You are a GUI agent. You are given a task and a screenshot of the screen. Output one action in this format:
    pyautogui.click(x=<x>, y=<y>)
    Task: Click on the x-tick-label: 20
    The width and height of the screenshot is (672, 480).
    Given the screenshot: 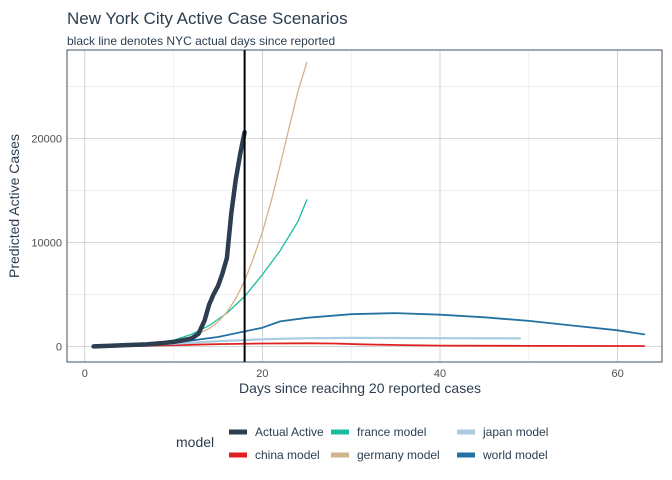 What is the action you would take?
    pyautogui.click(x=262, y=374)
    